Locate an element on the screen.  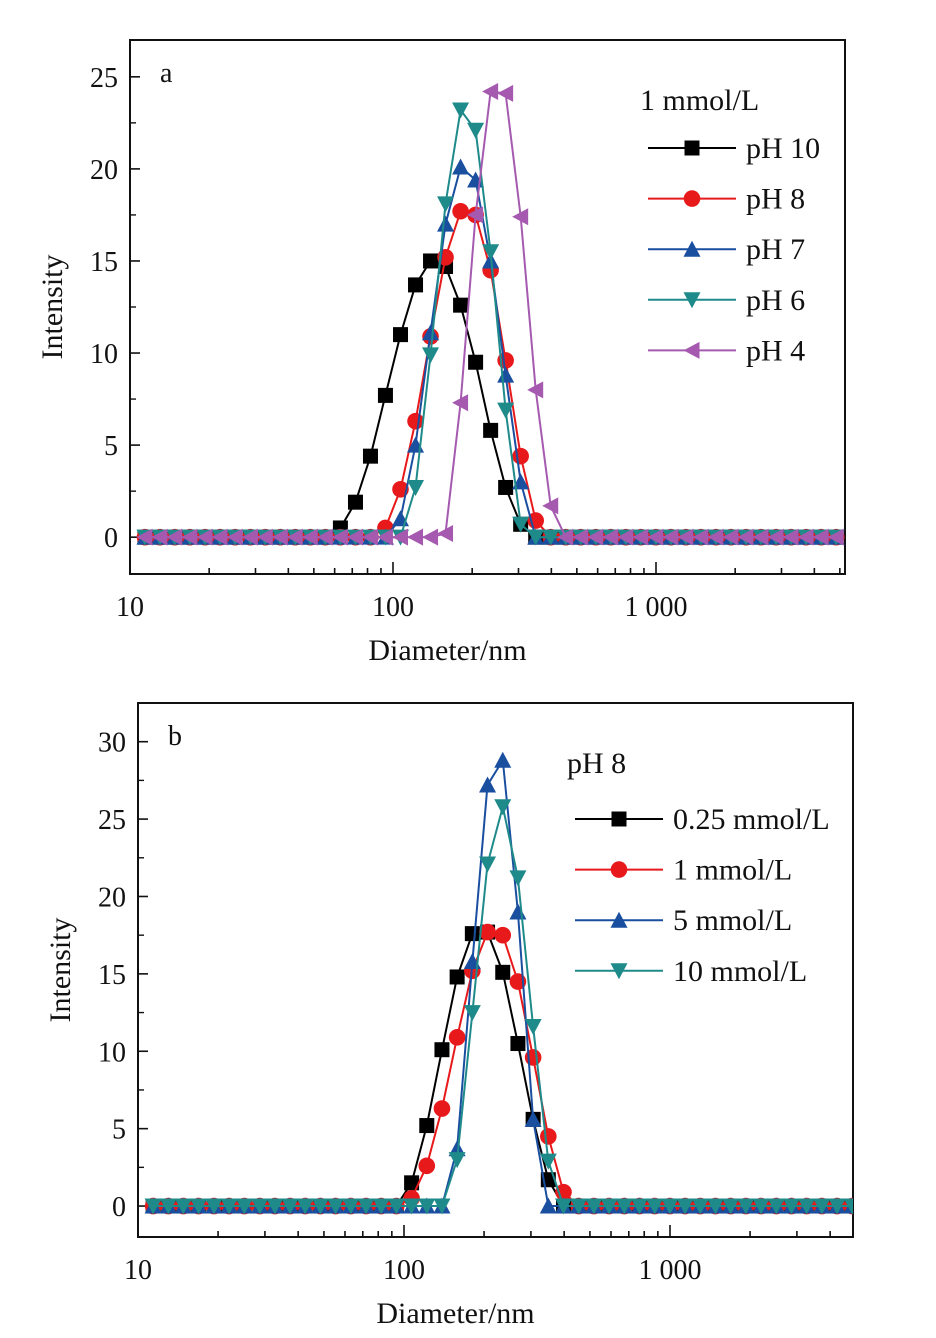
x-tick-label: 100 is located at coordinates (393, 607).